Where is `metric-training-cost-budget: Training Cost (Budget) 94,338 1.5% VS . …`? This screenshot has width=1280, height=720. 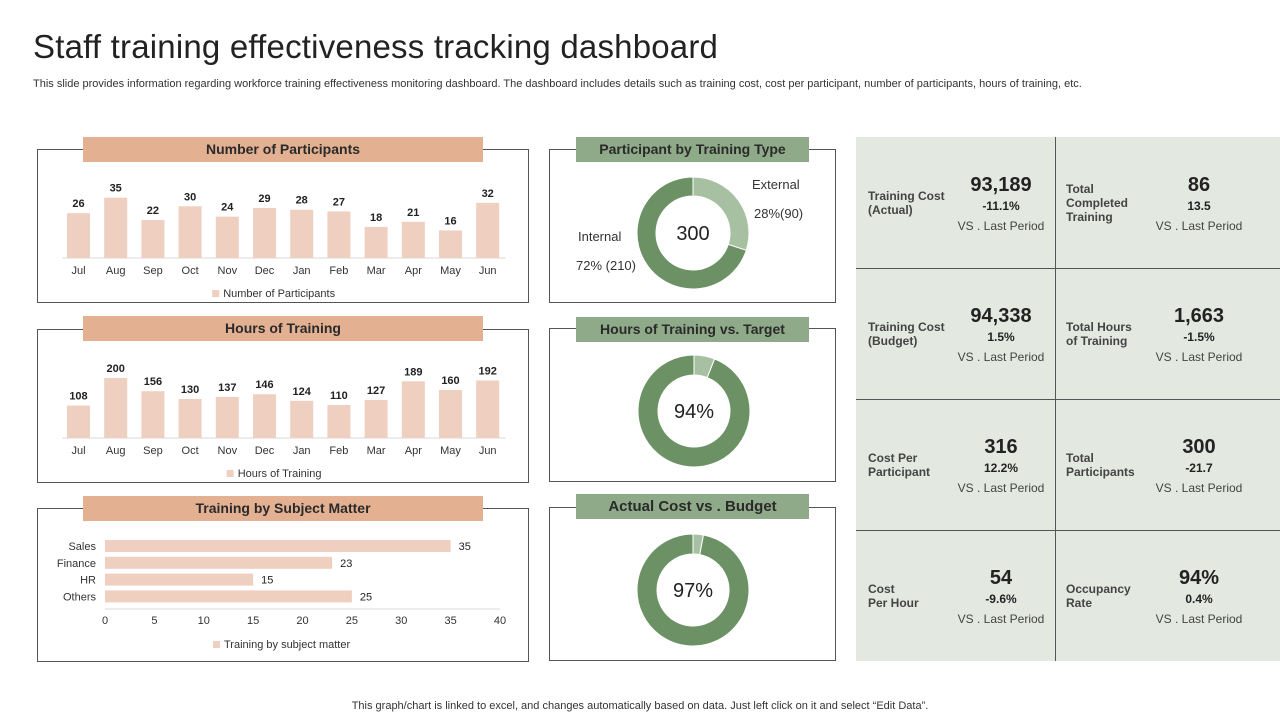
metric-training-cost-budget: Training Cost (Budget) 94,338 1.5% VS . … is located at coordinates (956, 333).